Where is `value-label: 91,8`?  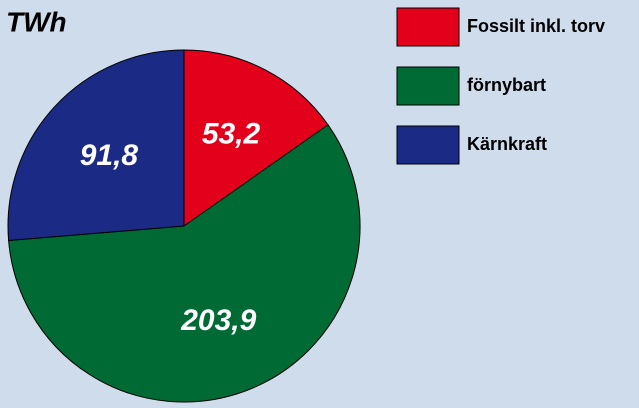 value-label: 91,8 is located at coordinates (109, 155).